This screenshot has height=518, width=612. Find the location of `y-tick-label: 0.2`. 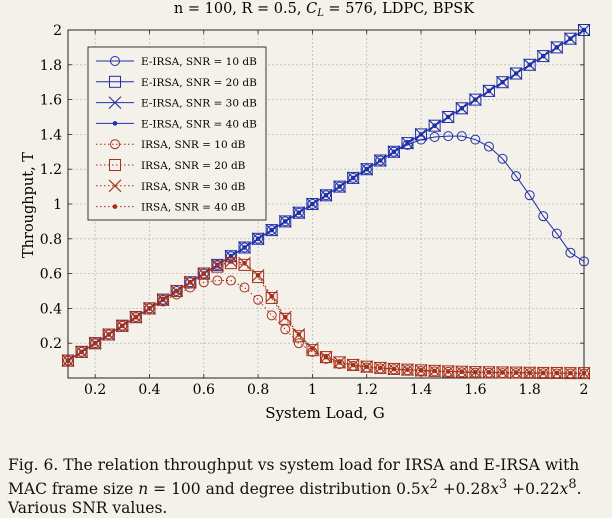

y-tick-label: 0.2 is located at coordinates (51, 344).